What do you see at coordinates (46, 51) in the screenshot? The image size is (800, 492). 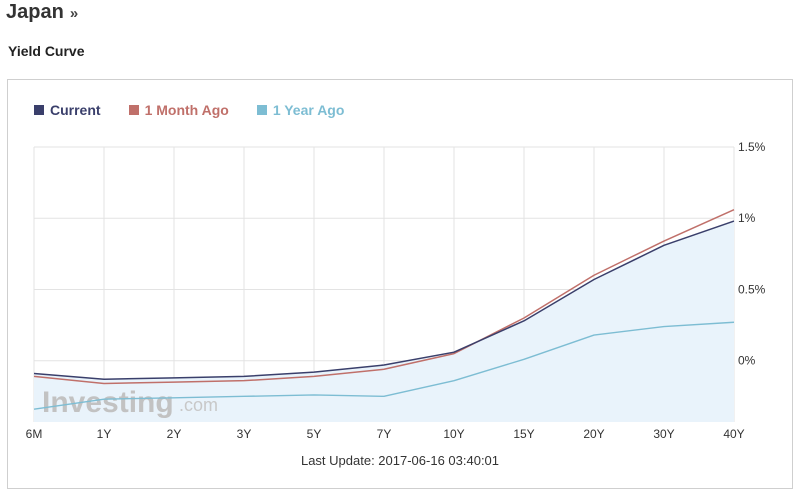 I see `section-title: Yield Curve` at bounding box center [46, 51].